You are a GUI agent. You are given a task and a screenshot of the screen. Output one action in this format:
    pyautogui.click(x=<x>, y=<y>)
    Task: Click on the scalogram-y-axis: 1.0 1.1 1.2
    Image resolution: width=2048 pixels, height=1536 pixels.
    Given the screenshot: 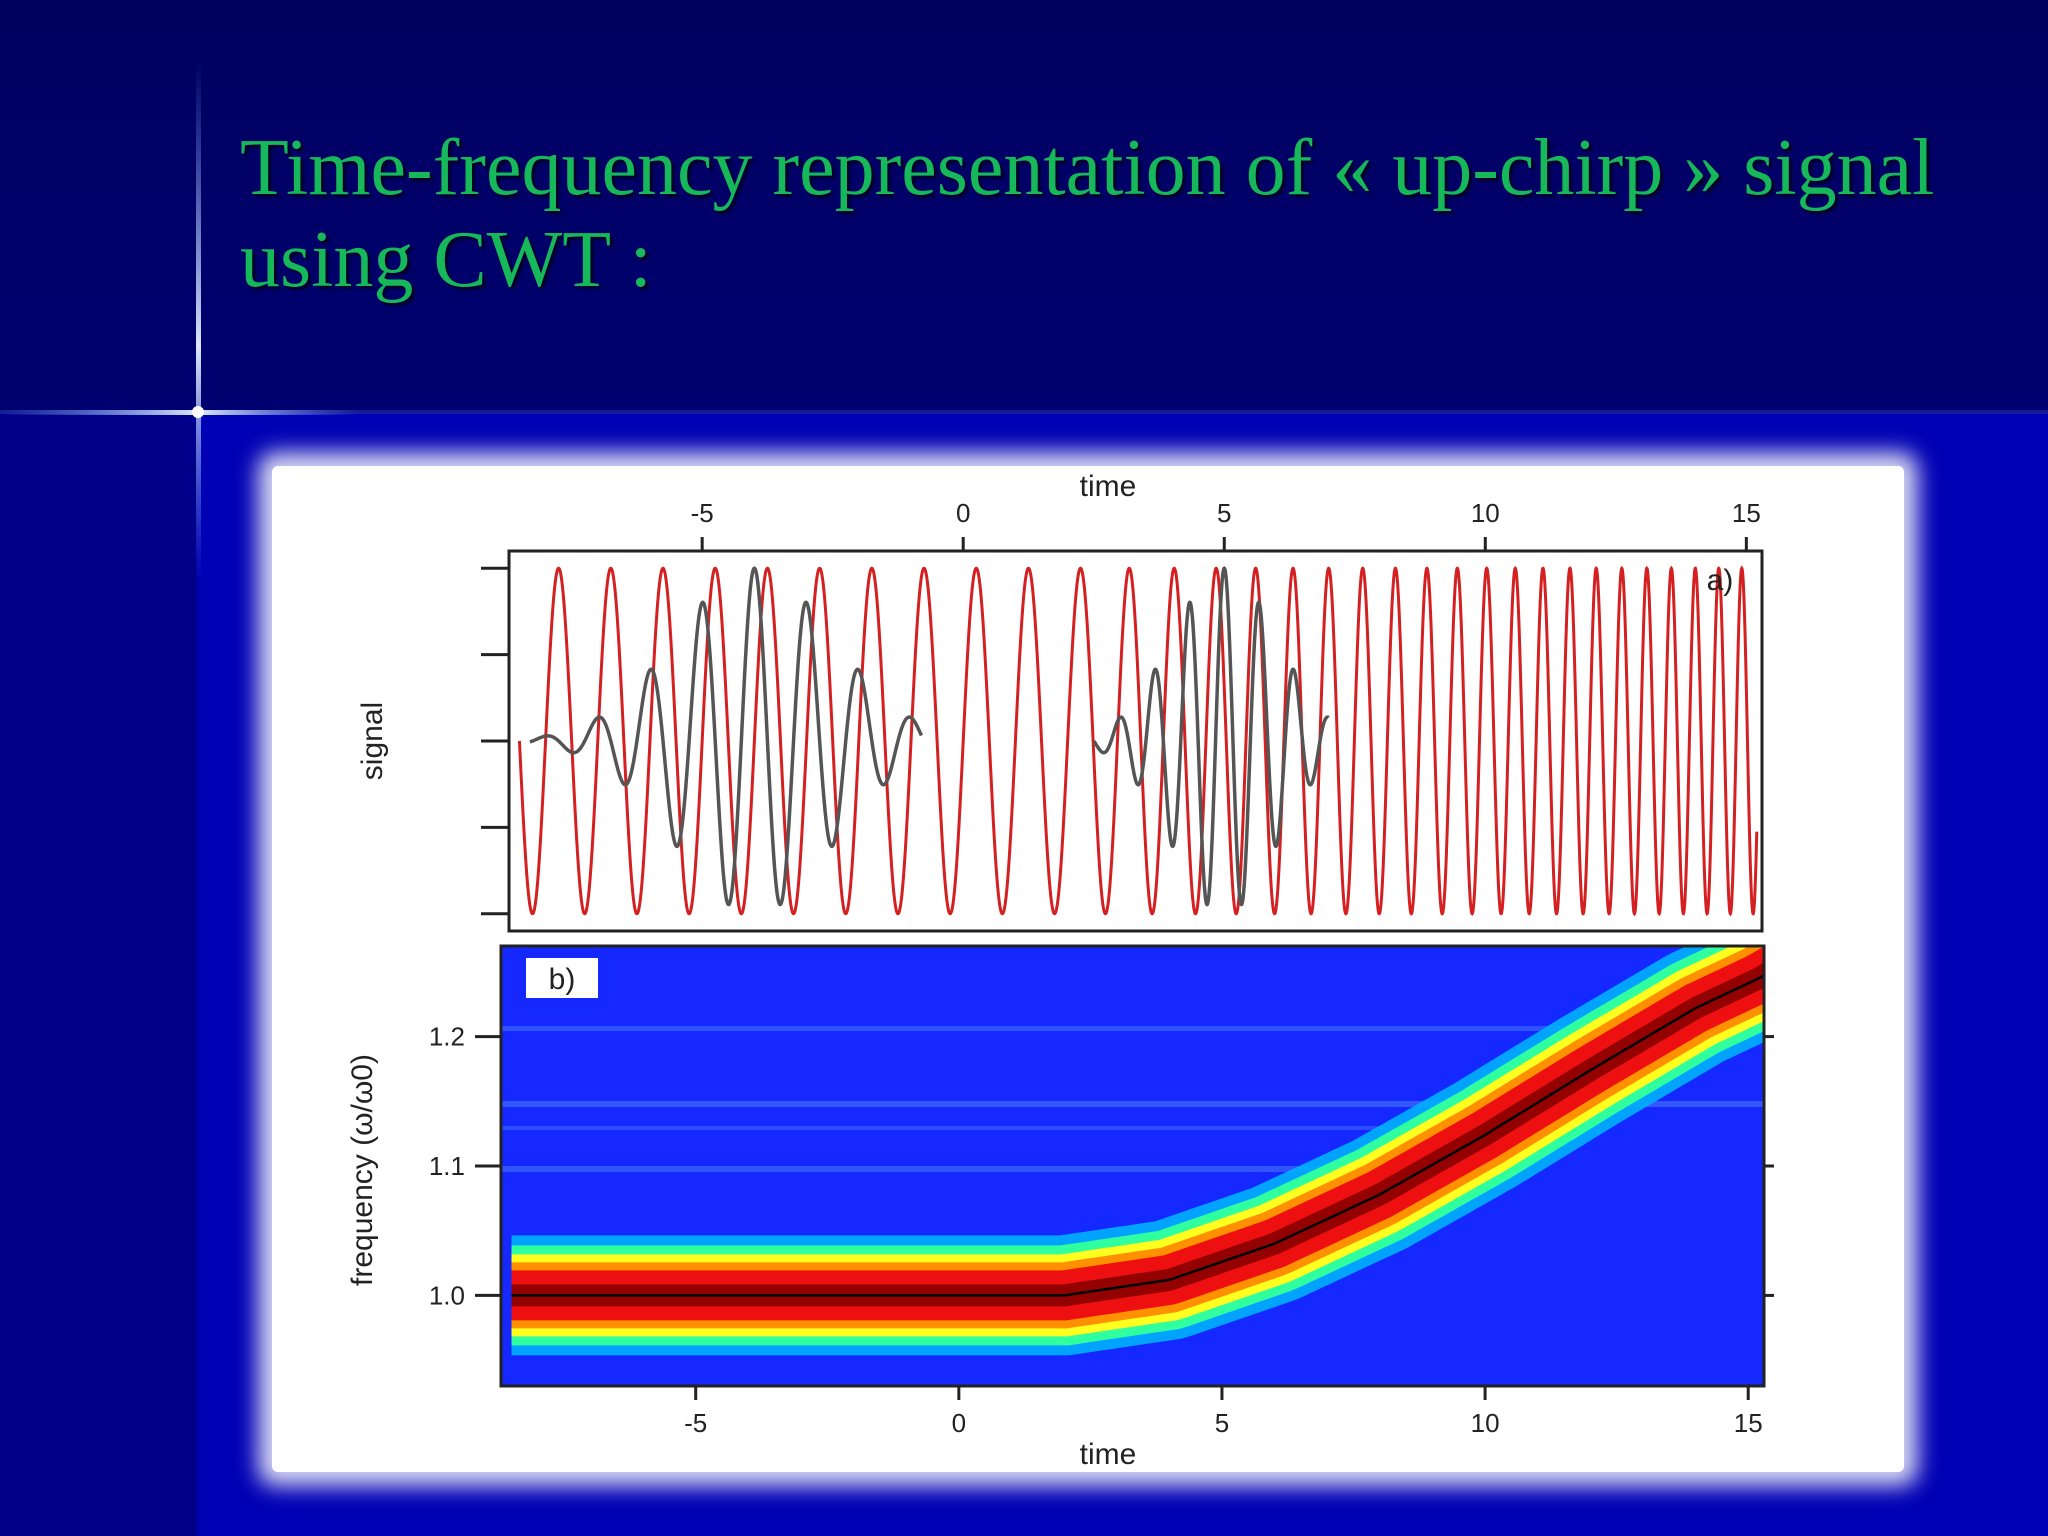 What is the action you would take?
    pyautogui.click(x=1101, y=1166)
    